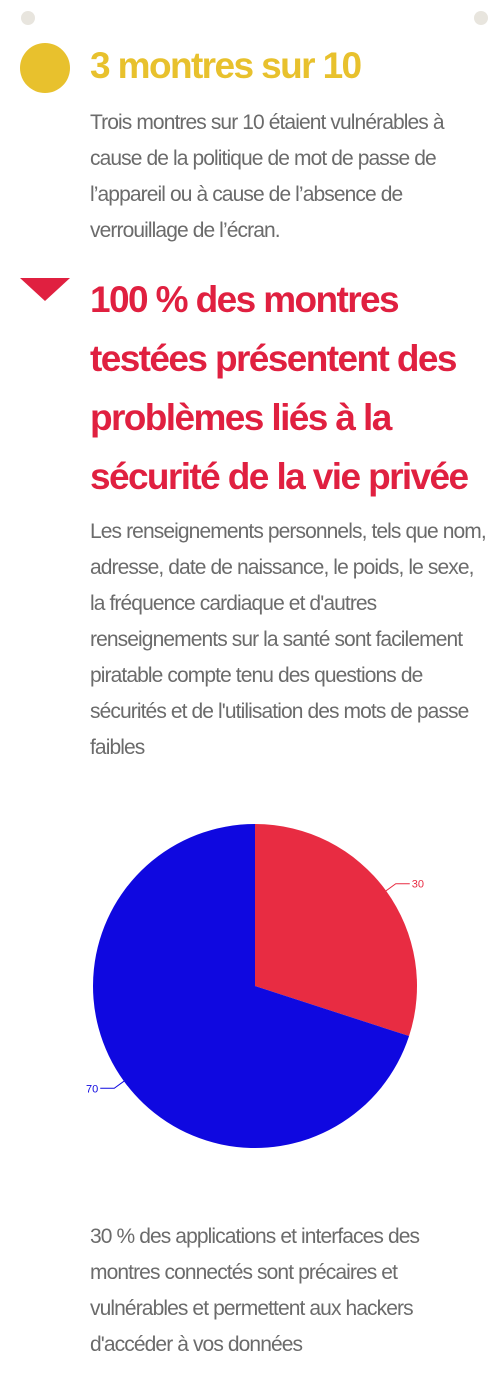 The width and height of the screenshot is (504, 1392). What do you see at coordinates (28, 18) in the screenshot?
I see `corner-dot-left-icon` at bounding box center [28, 18].